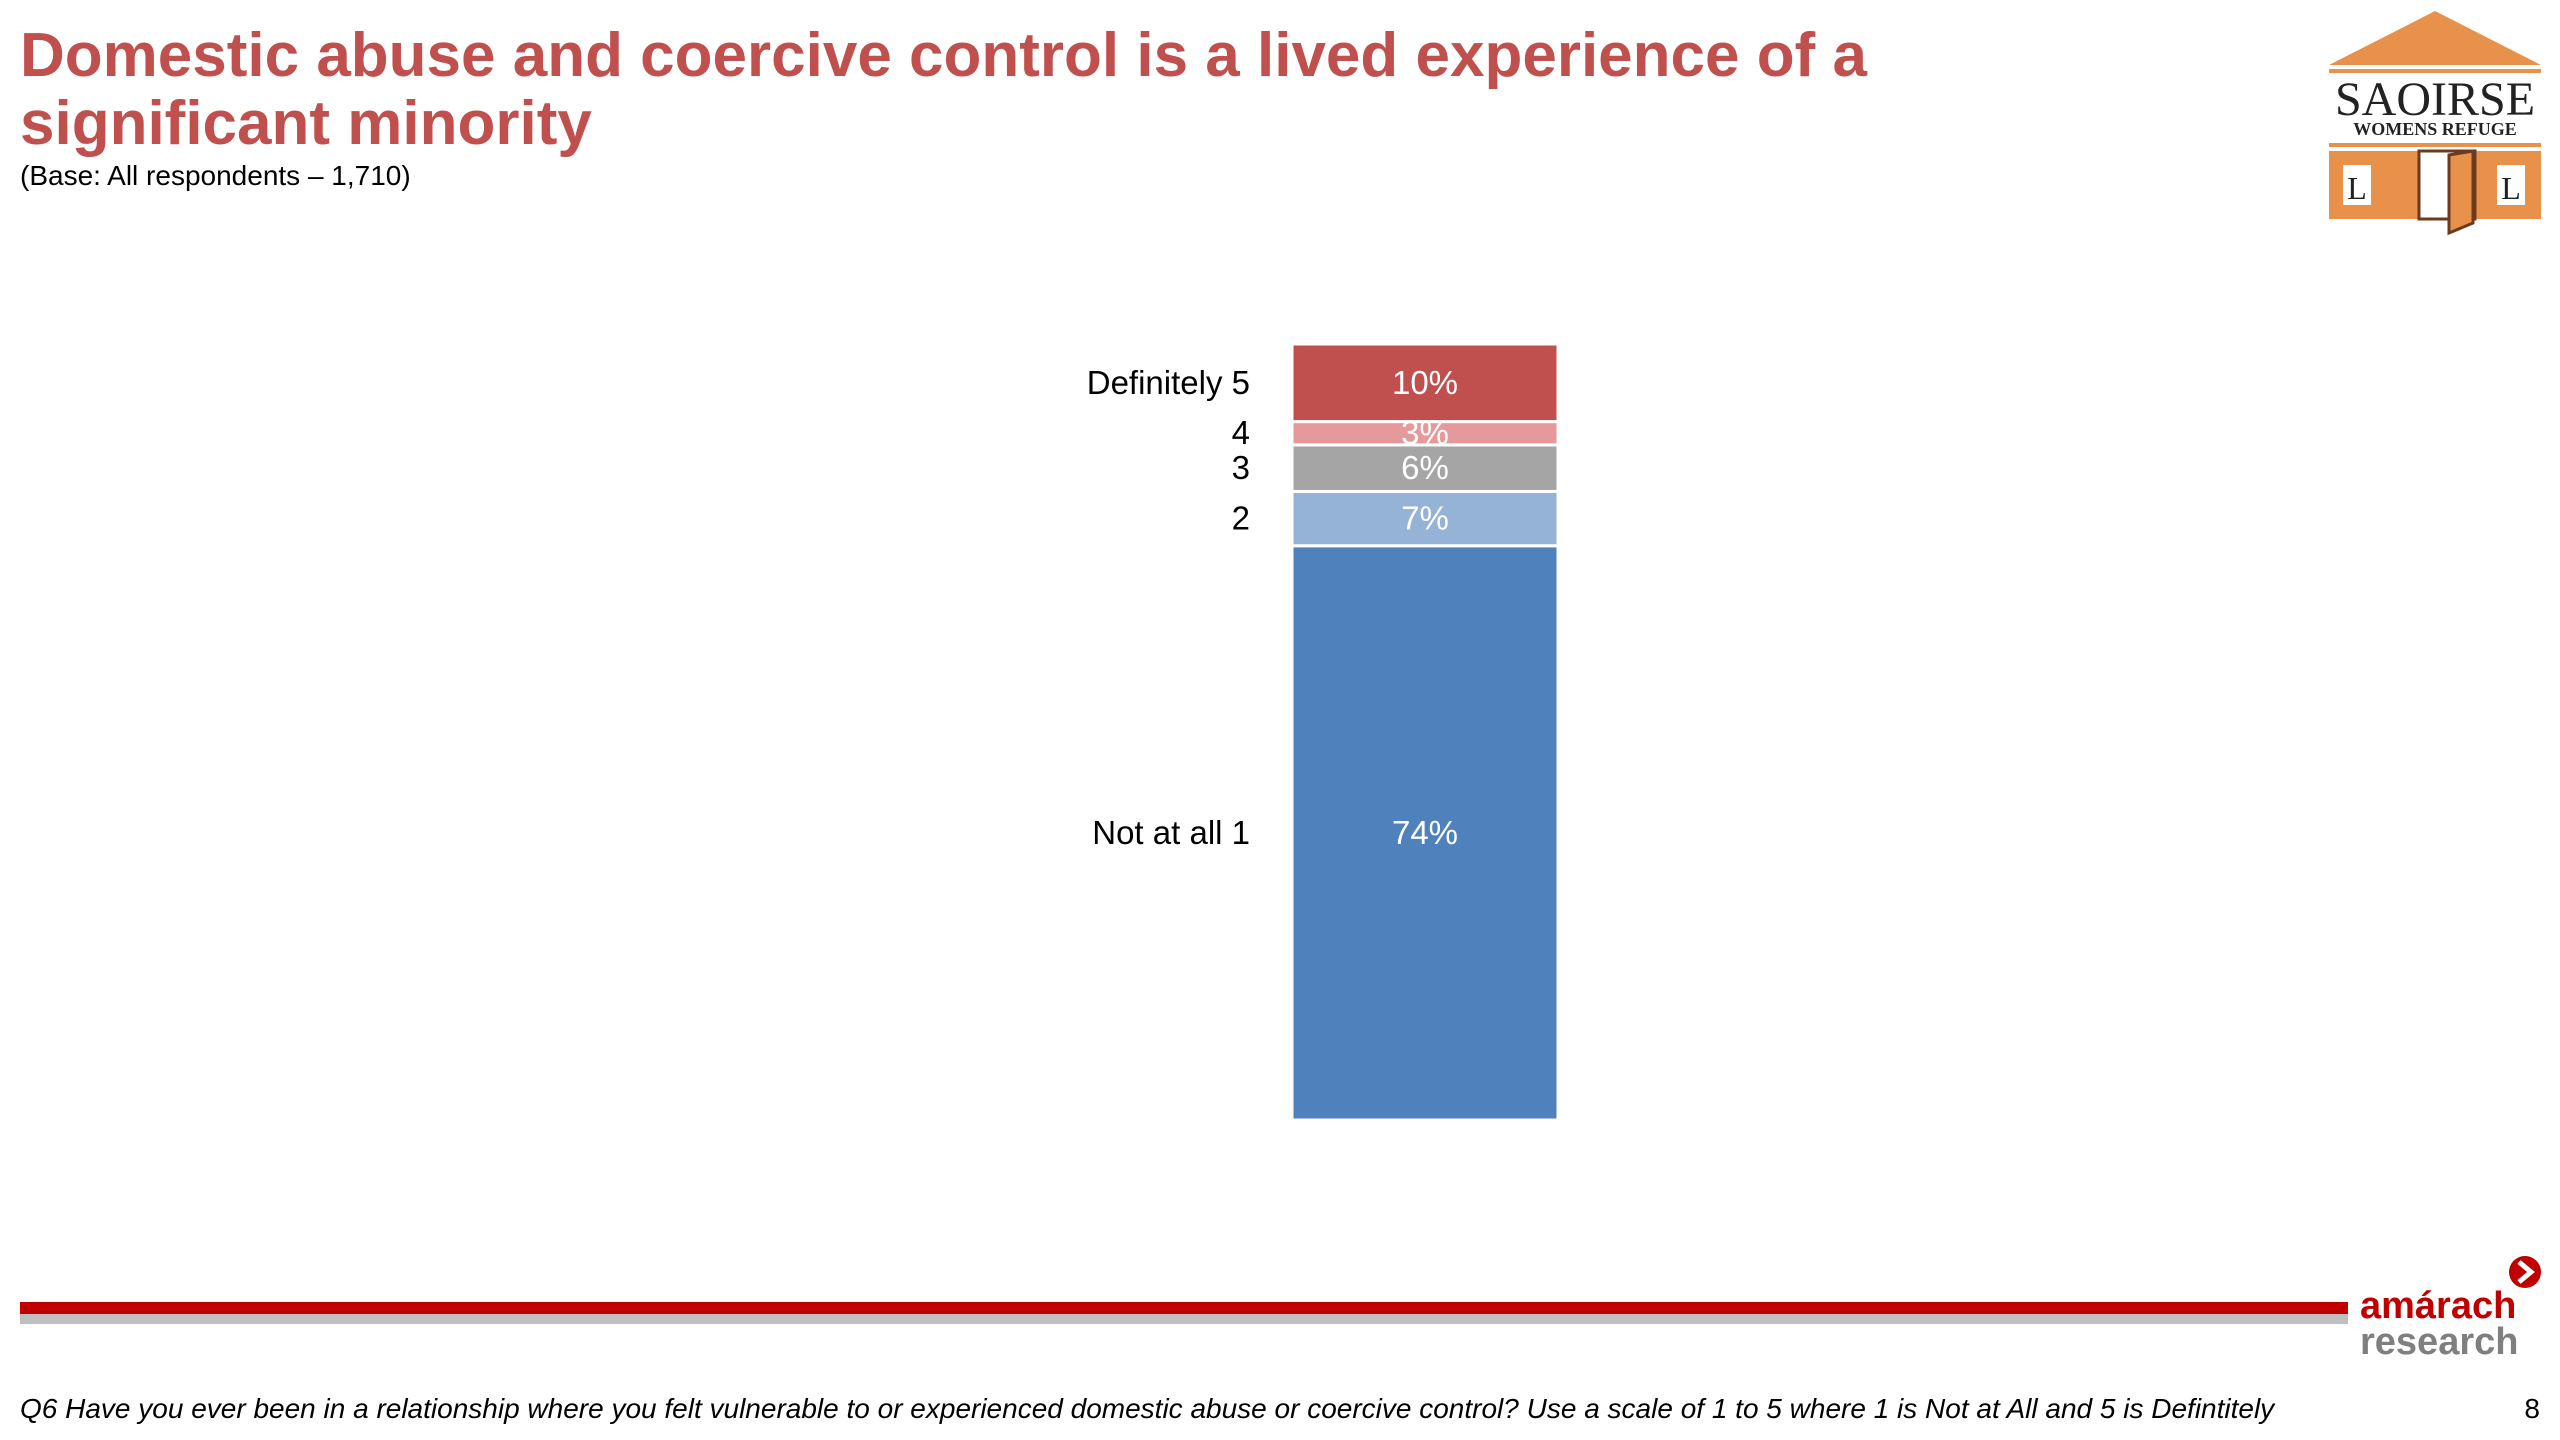 The image size is (2560, 1440). What do you see at coordinates (1168, 607) in the screenshot?
I see `chart-category-labels: Not at all 1 2 34 Definitely 5` at bounding box center [1168, 607].